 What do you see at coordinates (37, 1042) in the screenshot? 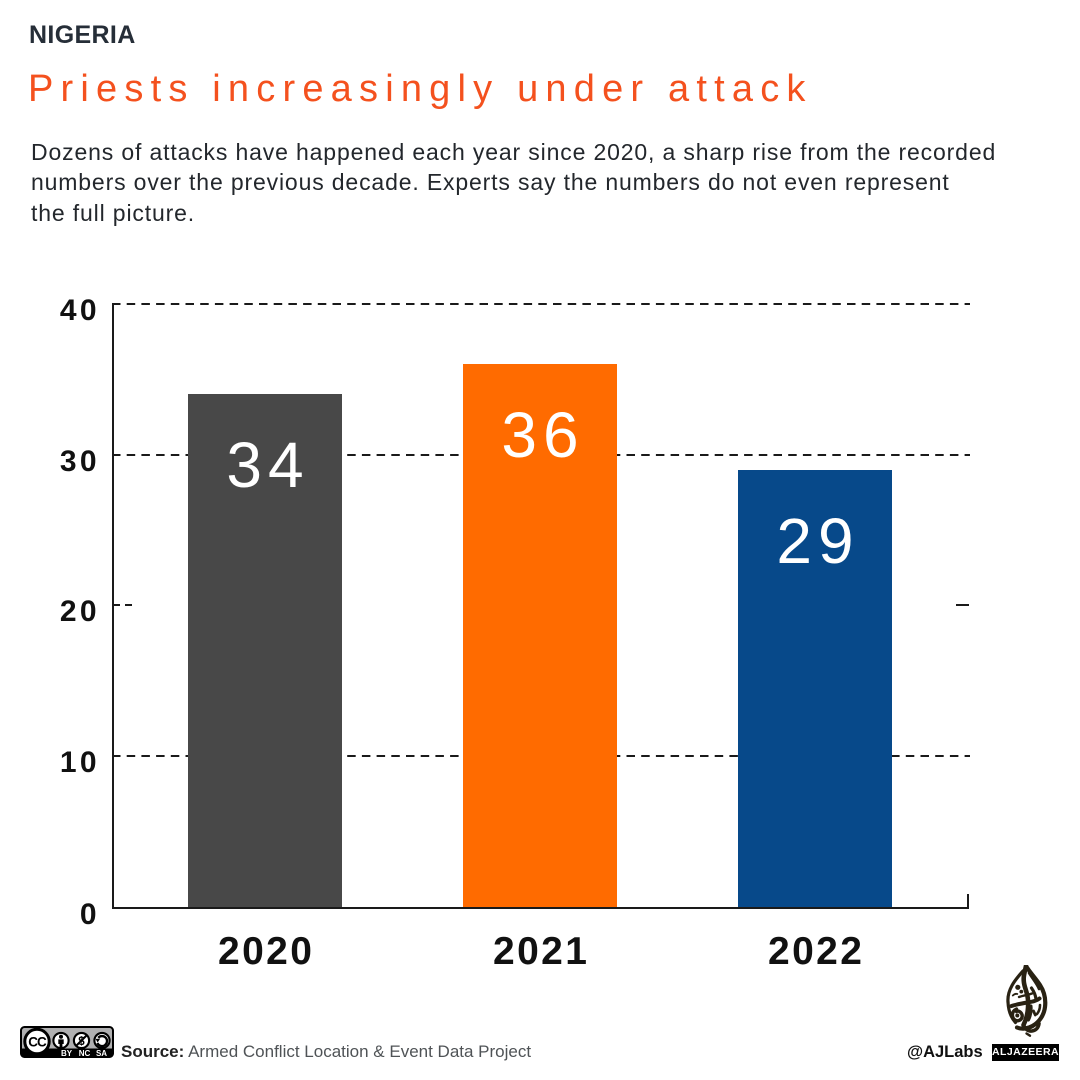
I see `svg-text: CC` at bounding box center [37, 1042].